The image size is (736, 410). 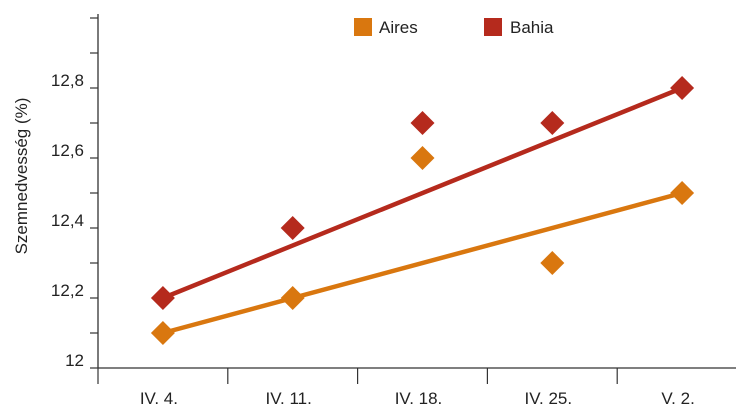 I want to click on y-tick-label: 12,4, so click(x=67, y=220).